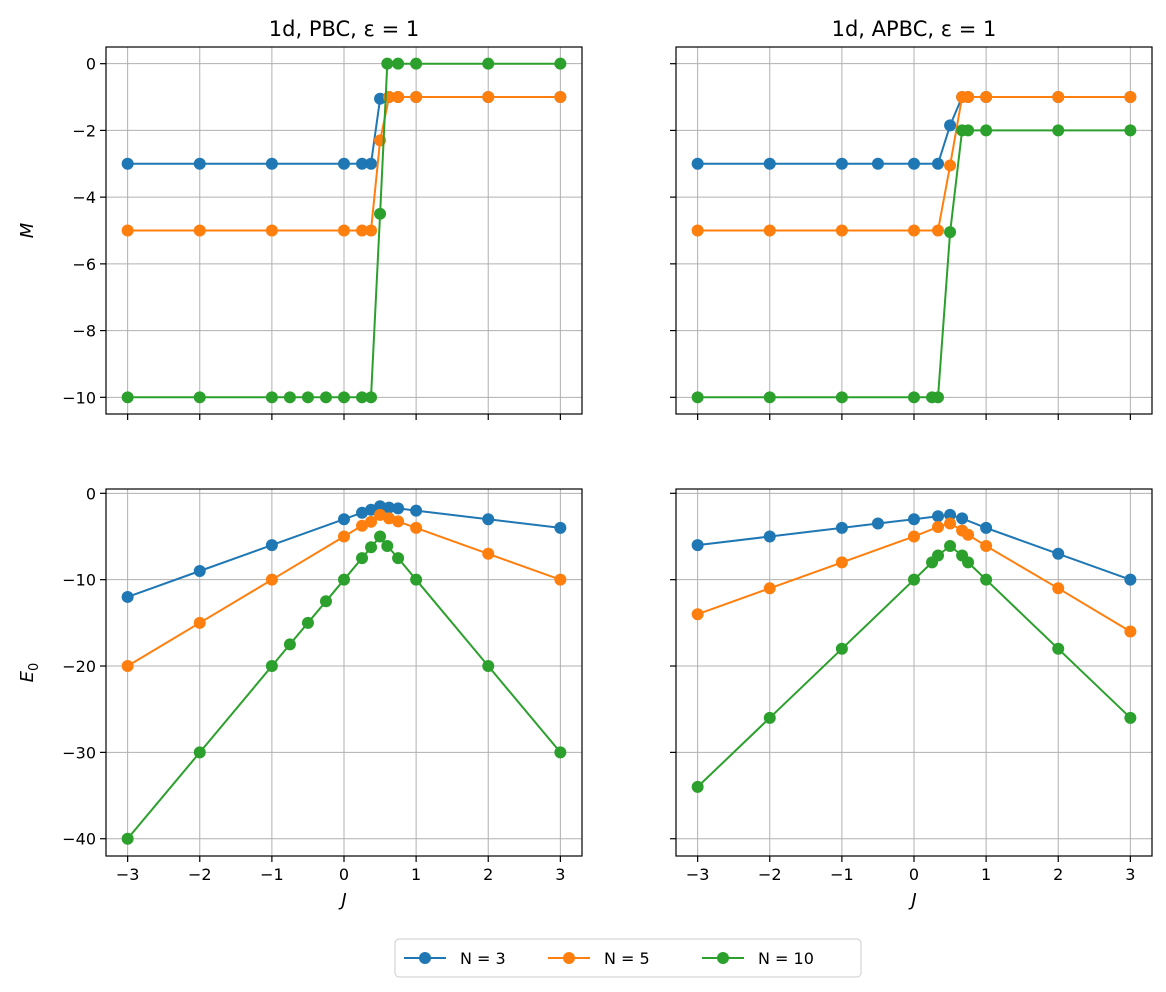 The height and width of the screenshot is (992, 1166). I want to click on x-tick-label: −1, so click(272, 874).